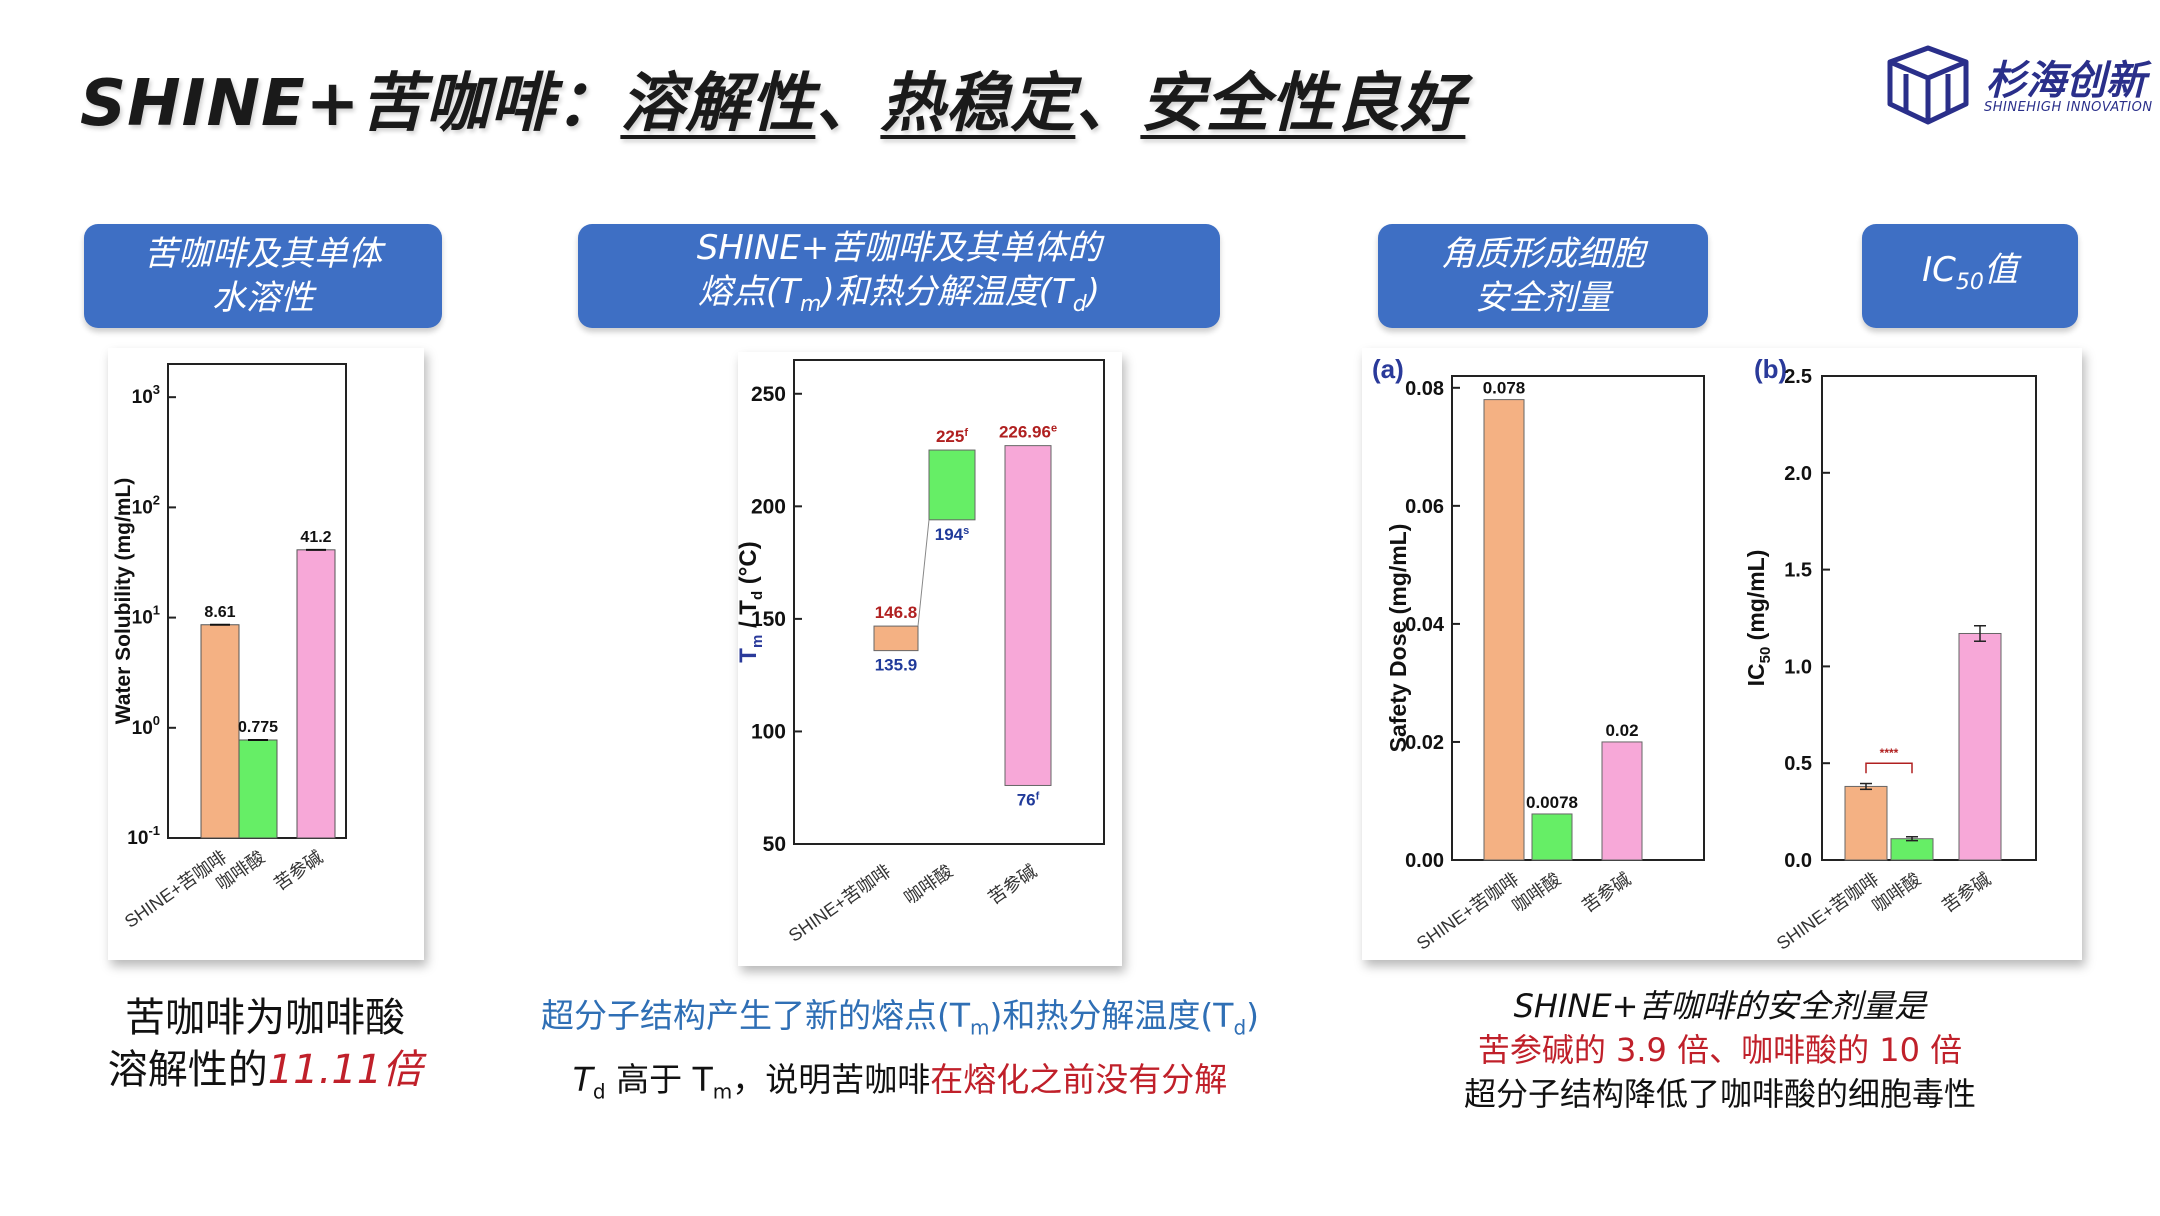 Image resolution: width=2160 pixels, height=1216 pixels. What do you see at coordinates (350, 104) in the screenshot?
I see `title-prefix: SHINE+苦咖啡：` at bounding box center [350, 104].